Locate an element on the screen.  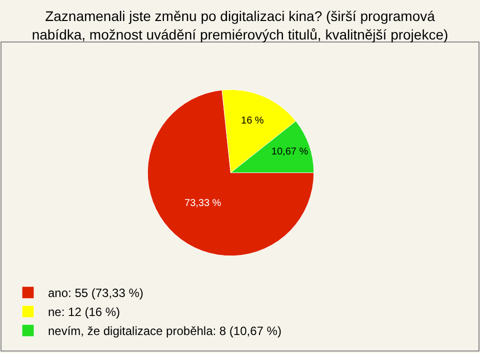
chart-title: Zaznamenali jste změnu po digitalizaci kina? (širší programová nabídka, možnost uvádění premiérových titulů, kvalitnější projekce) is located at coordinates (240, 25).